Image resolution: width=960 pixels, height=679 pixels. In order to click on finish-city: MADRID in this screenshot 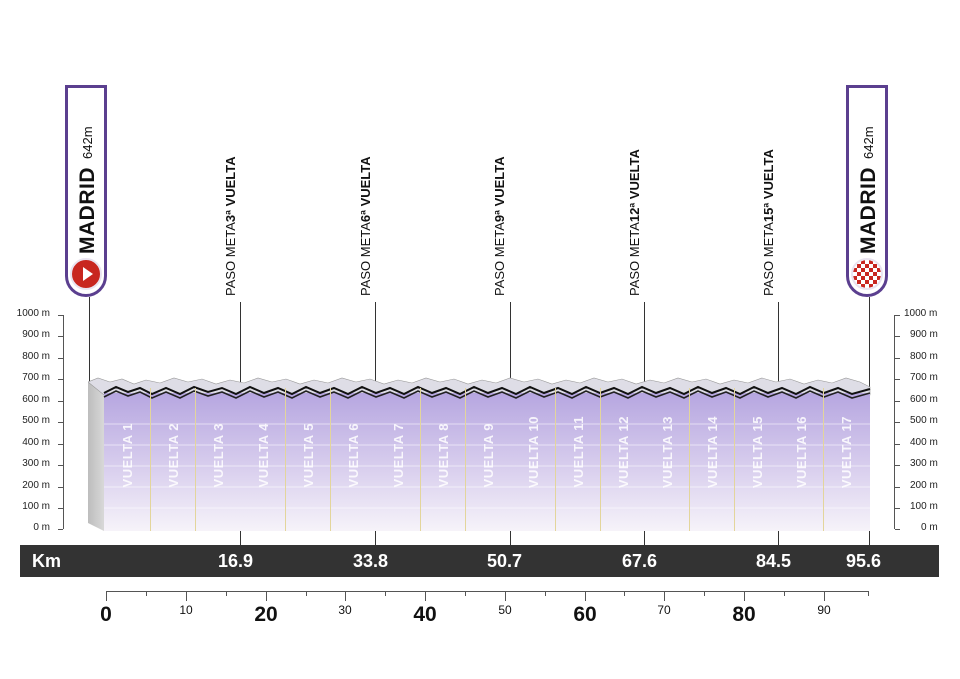, I will do `click(868, 210)`.